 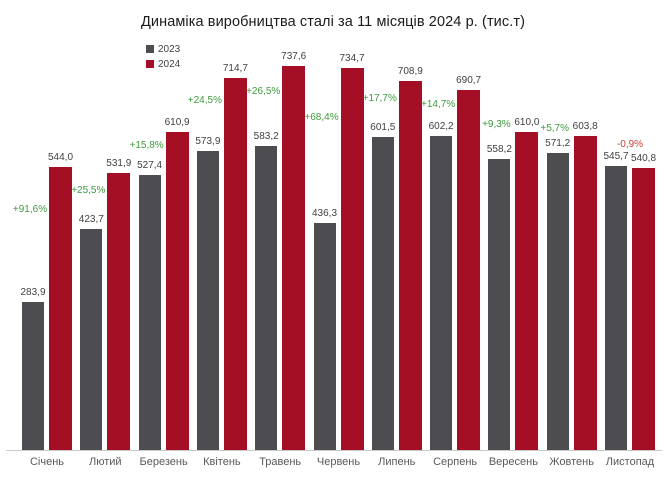 I want to click on value-label-2024: 603,8, so click(x=585, y=126).